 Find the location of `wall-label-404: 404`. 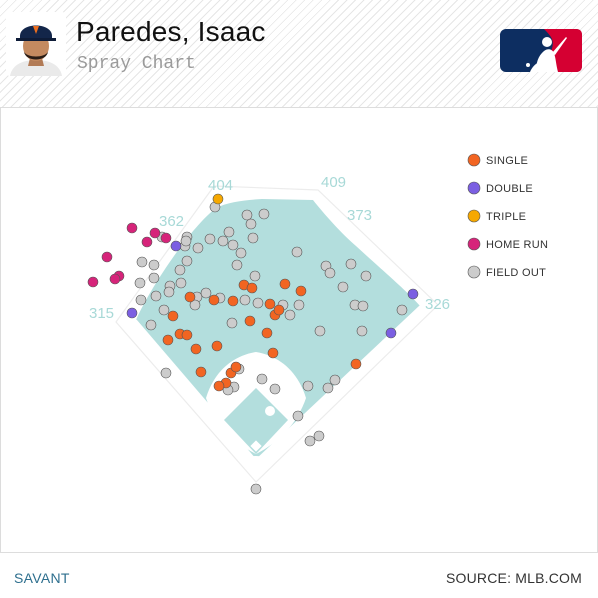

wall-label-404: 404 is located at coordinates (220, 185).